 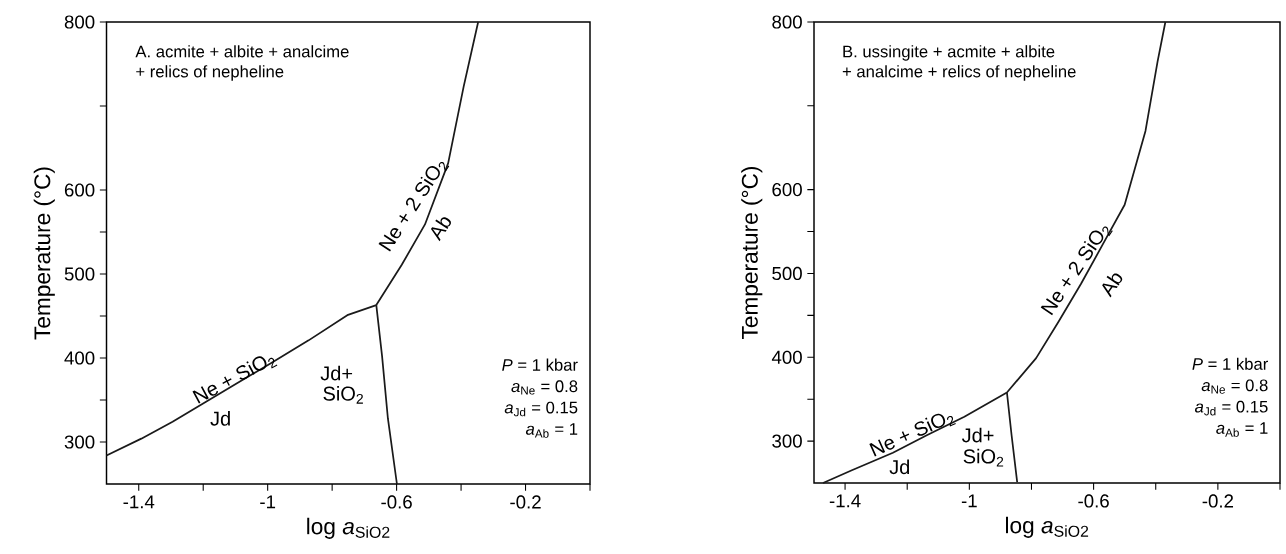 I want to click on text: B. ussingite + acmite + albite, so click(x=949, y=53).